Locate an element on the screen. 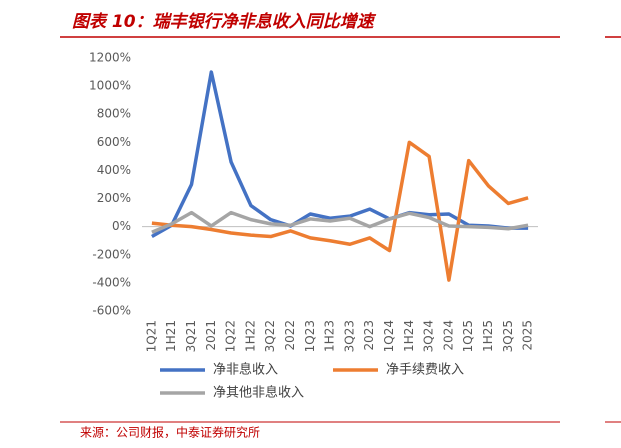 The width and height of the screenshot is (621, 448). x-tick-label: 3Q25 is located at coordinates (508, 336).